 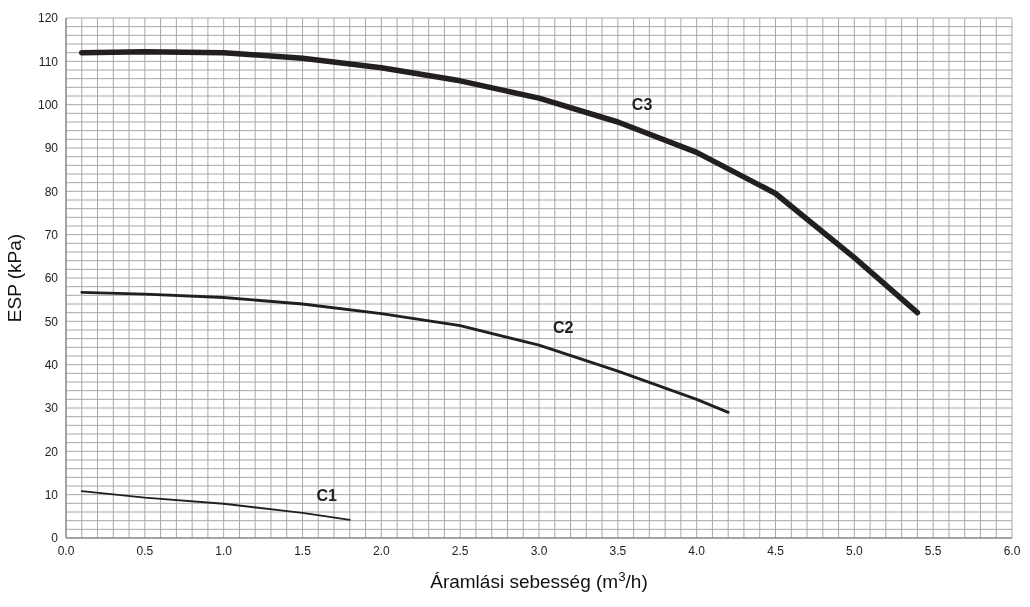 What do you see at coordinates (51, 321) in the screenshot?
I see `y-tick-label: 50` at bounding box center [51, 321].